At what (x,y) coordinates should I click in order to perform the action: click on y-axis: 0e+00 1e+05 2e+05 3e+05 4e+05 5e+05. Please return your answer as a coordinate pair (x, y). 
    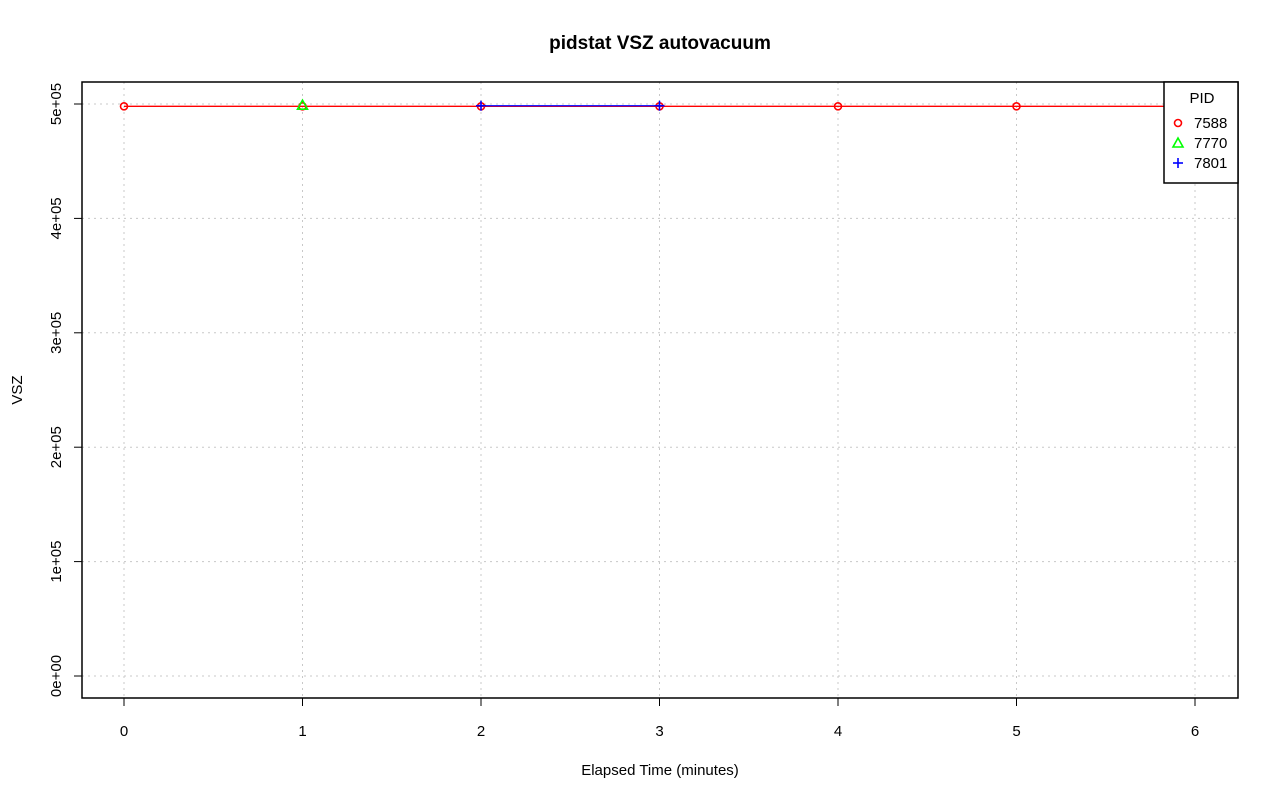
    Looking at the image, I should click on (65, 390).